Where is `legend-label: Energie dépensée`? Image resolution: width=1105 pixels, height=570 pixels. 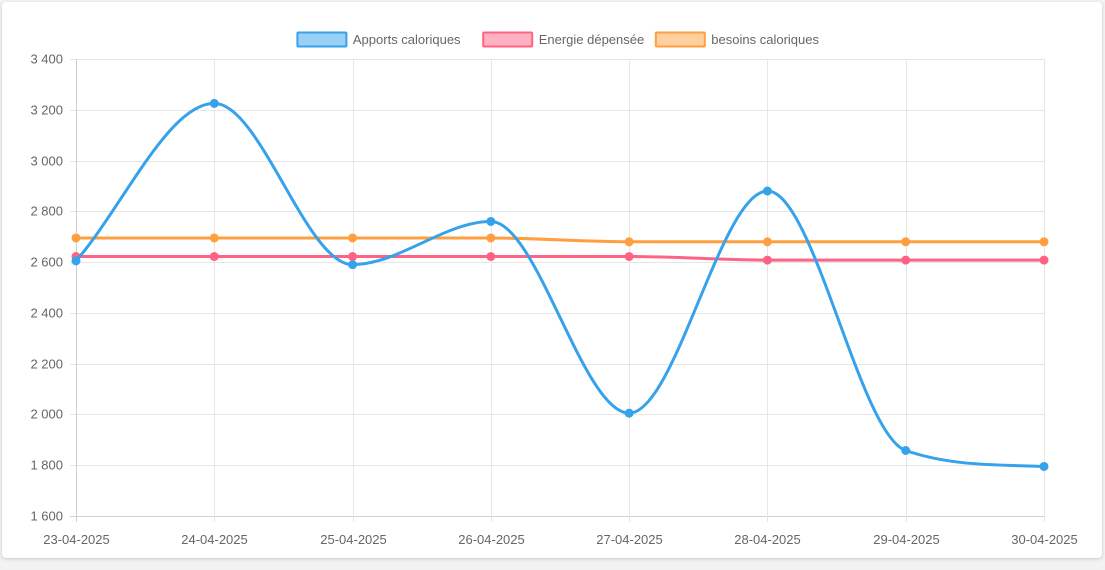 legend-label: Energie dépensée is located at coordinates (592, 39).